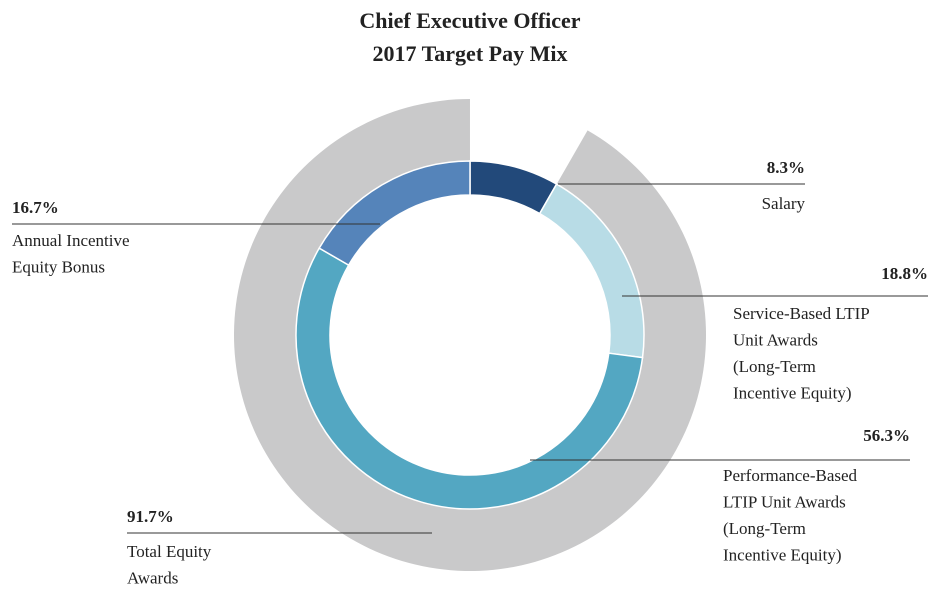 This screenshot has width=934, height=593. What do you see at coordinates (35, 207) in the screenshot?
I see `value-label: 16.7%` at bounding box center [35, 207].